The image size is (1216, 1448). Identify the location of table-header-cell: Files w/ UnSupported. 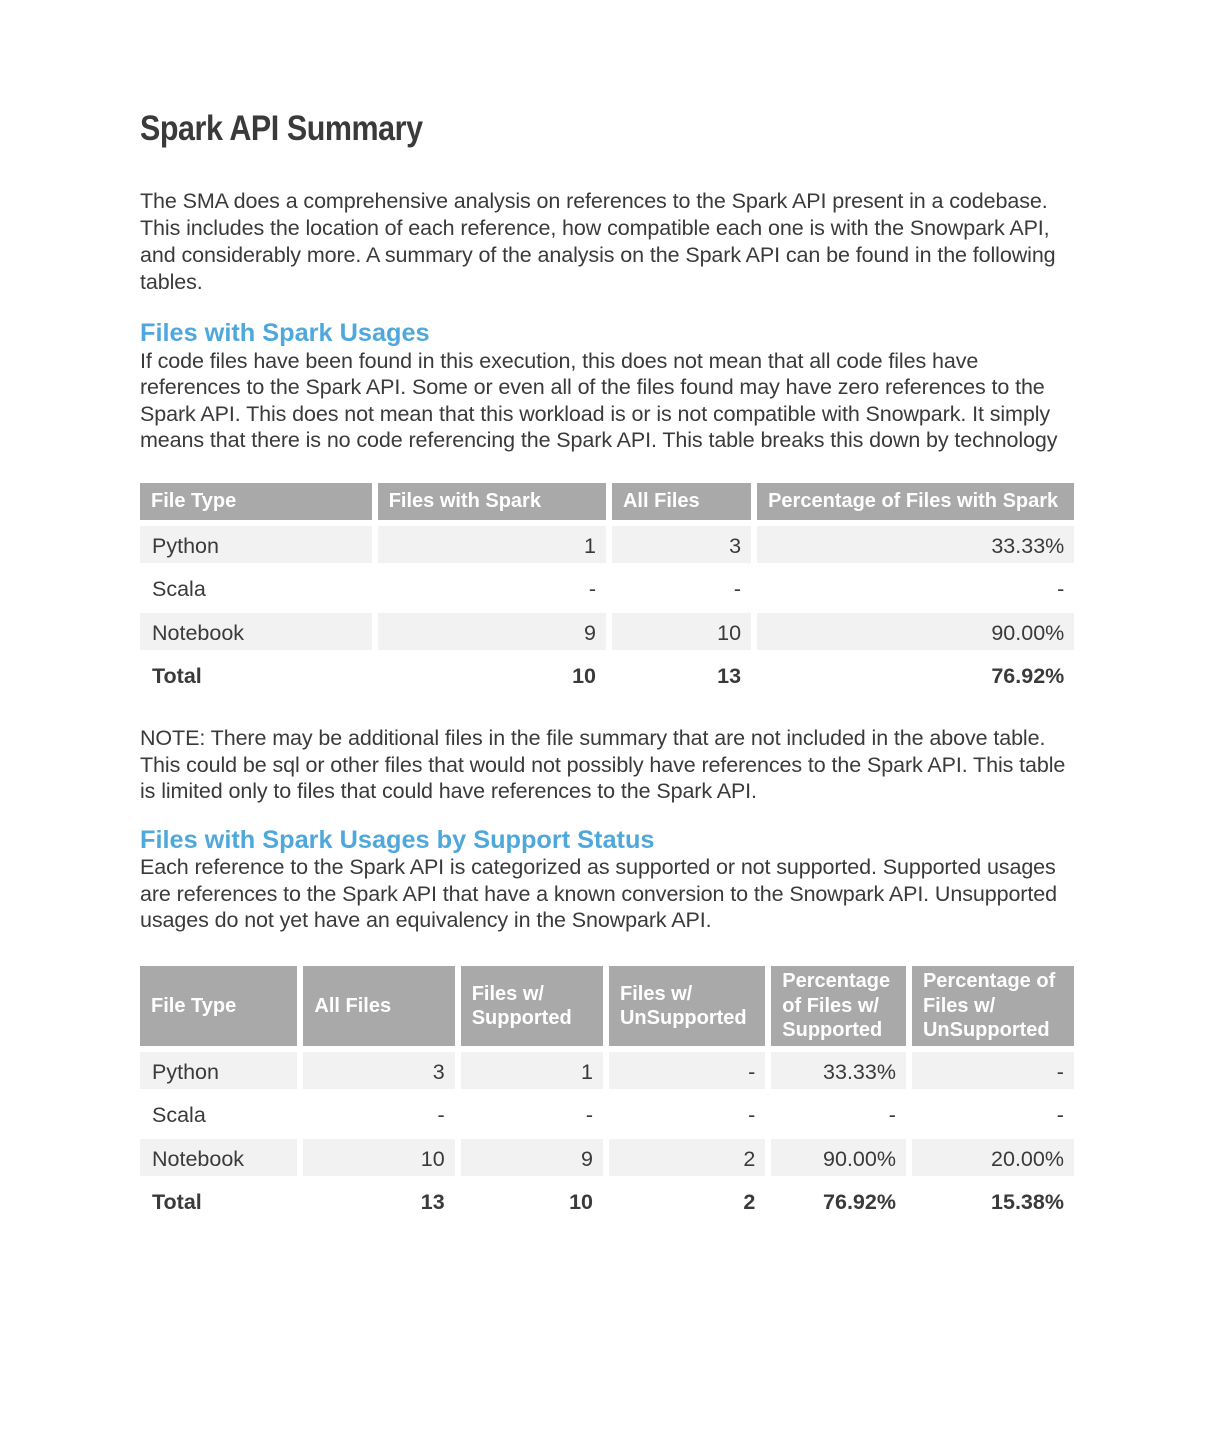
(687, 1006).